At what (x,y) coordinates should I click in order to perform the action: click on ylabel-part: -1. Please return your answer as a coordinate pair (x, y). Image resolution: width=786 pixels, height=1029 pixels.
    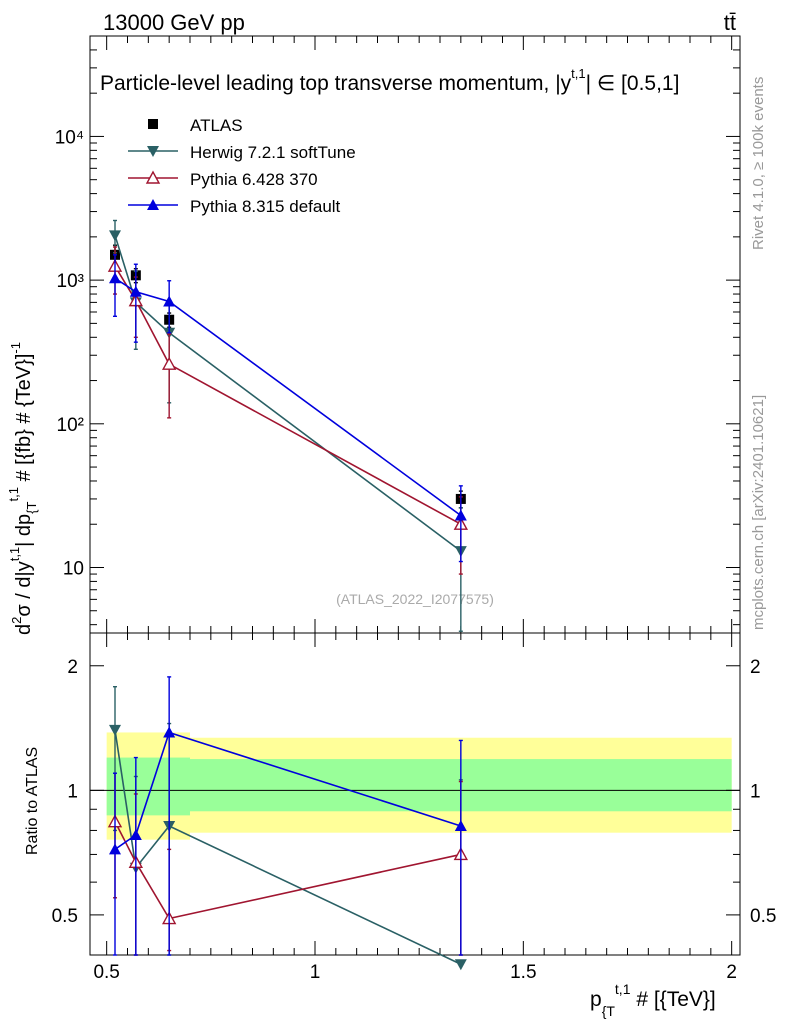
    Looking at the image, I should click on (15, 348).